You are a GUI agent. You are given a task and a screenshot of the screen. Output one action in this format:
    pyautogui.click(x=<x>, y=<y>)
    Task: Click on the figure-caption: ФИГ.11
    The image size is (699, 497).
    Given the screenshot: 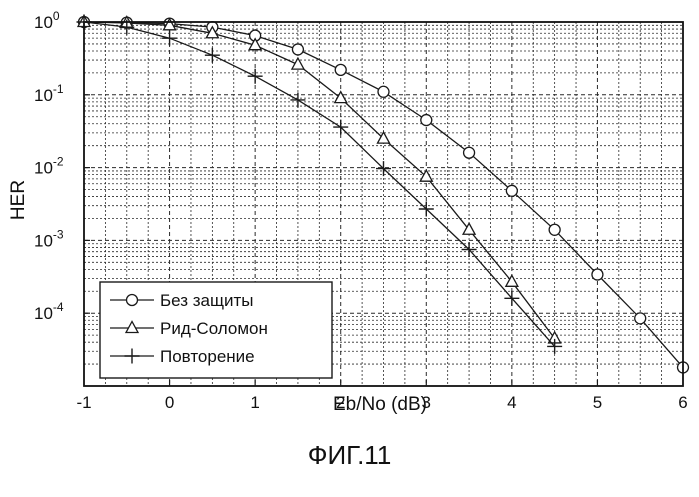 What is the action you would take?
    pyautogui.click(x=349, y=455)
    